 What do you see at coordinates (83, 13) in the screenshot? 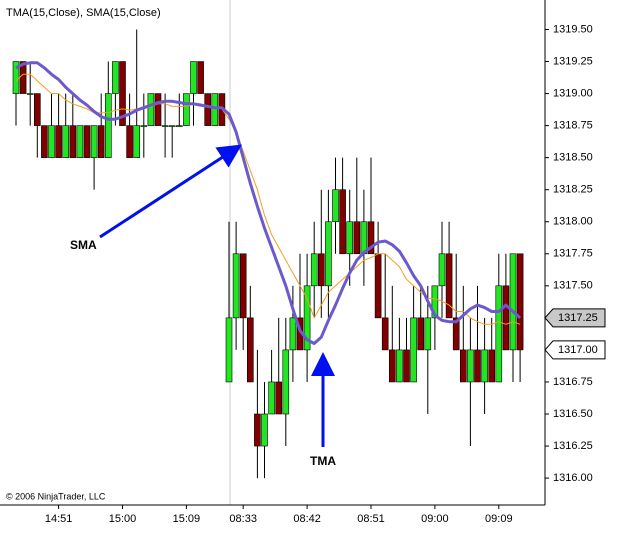
I see `chart-title: TMA(15,Close), SMA(15,Close)` at bounding box center [83, 13].